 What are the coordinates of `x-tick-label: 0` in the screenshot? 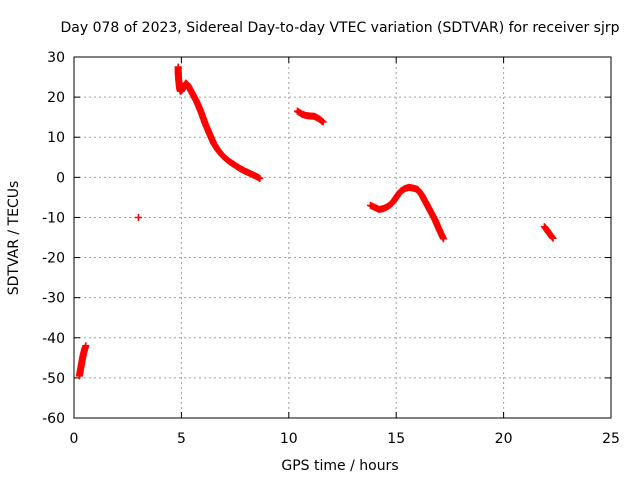 It's located at (74, 439).